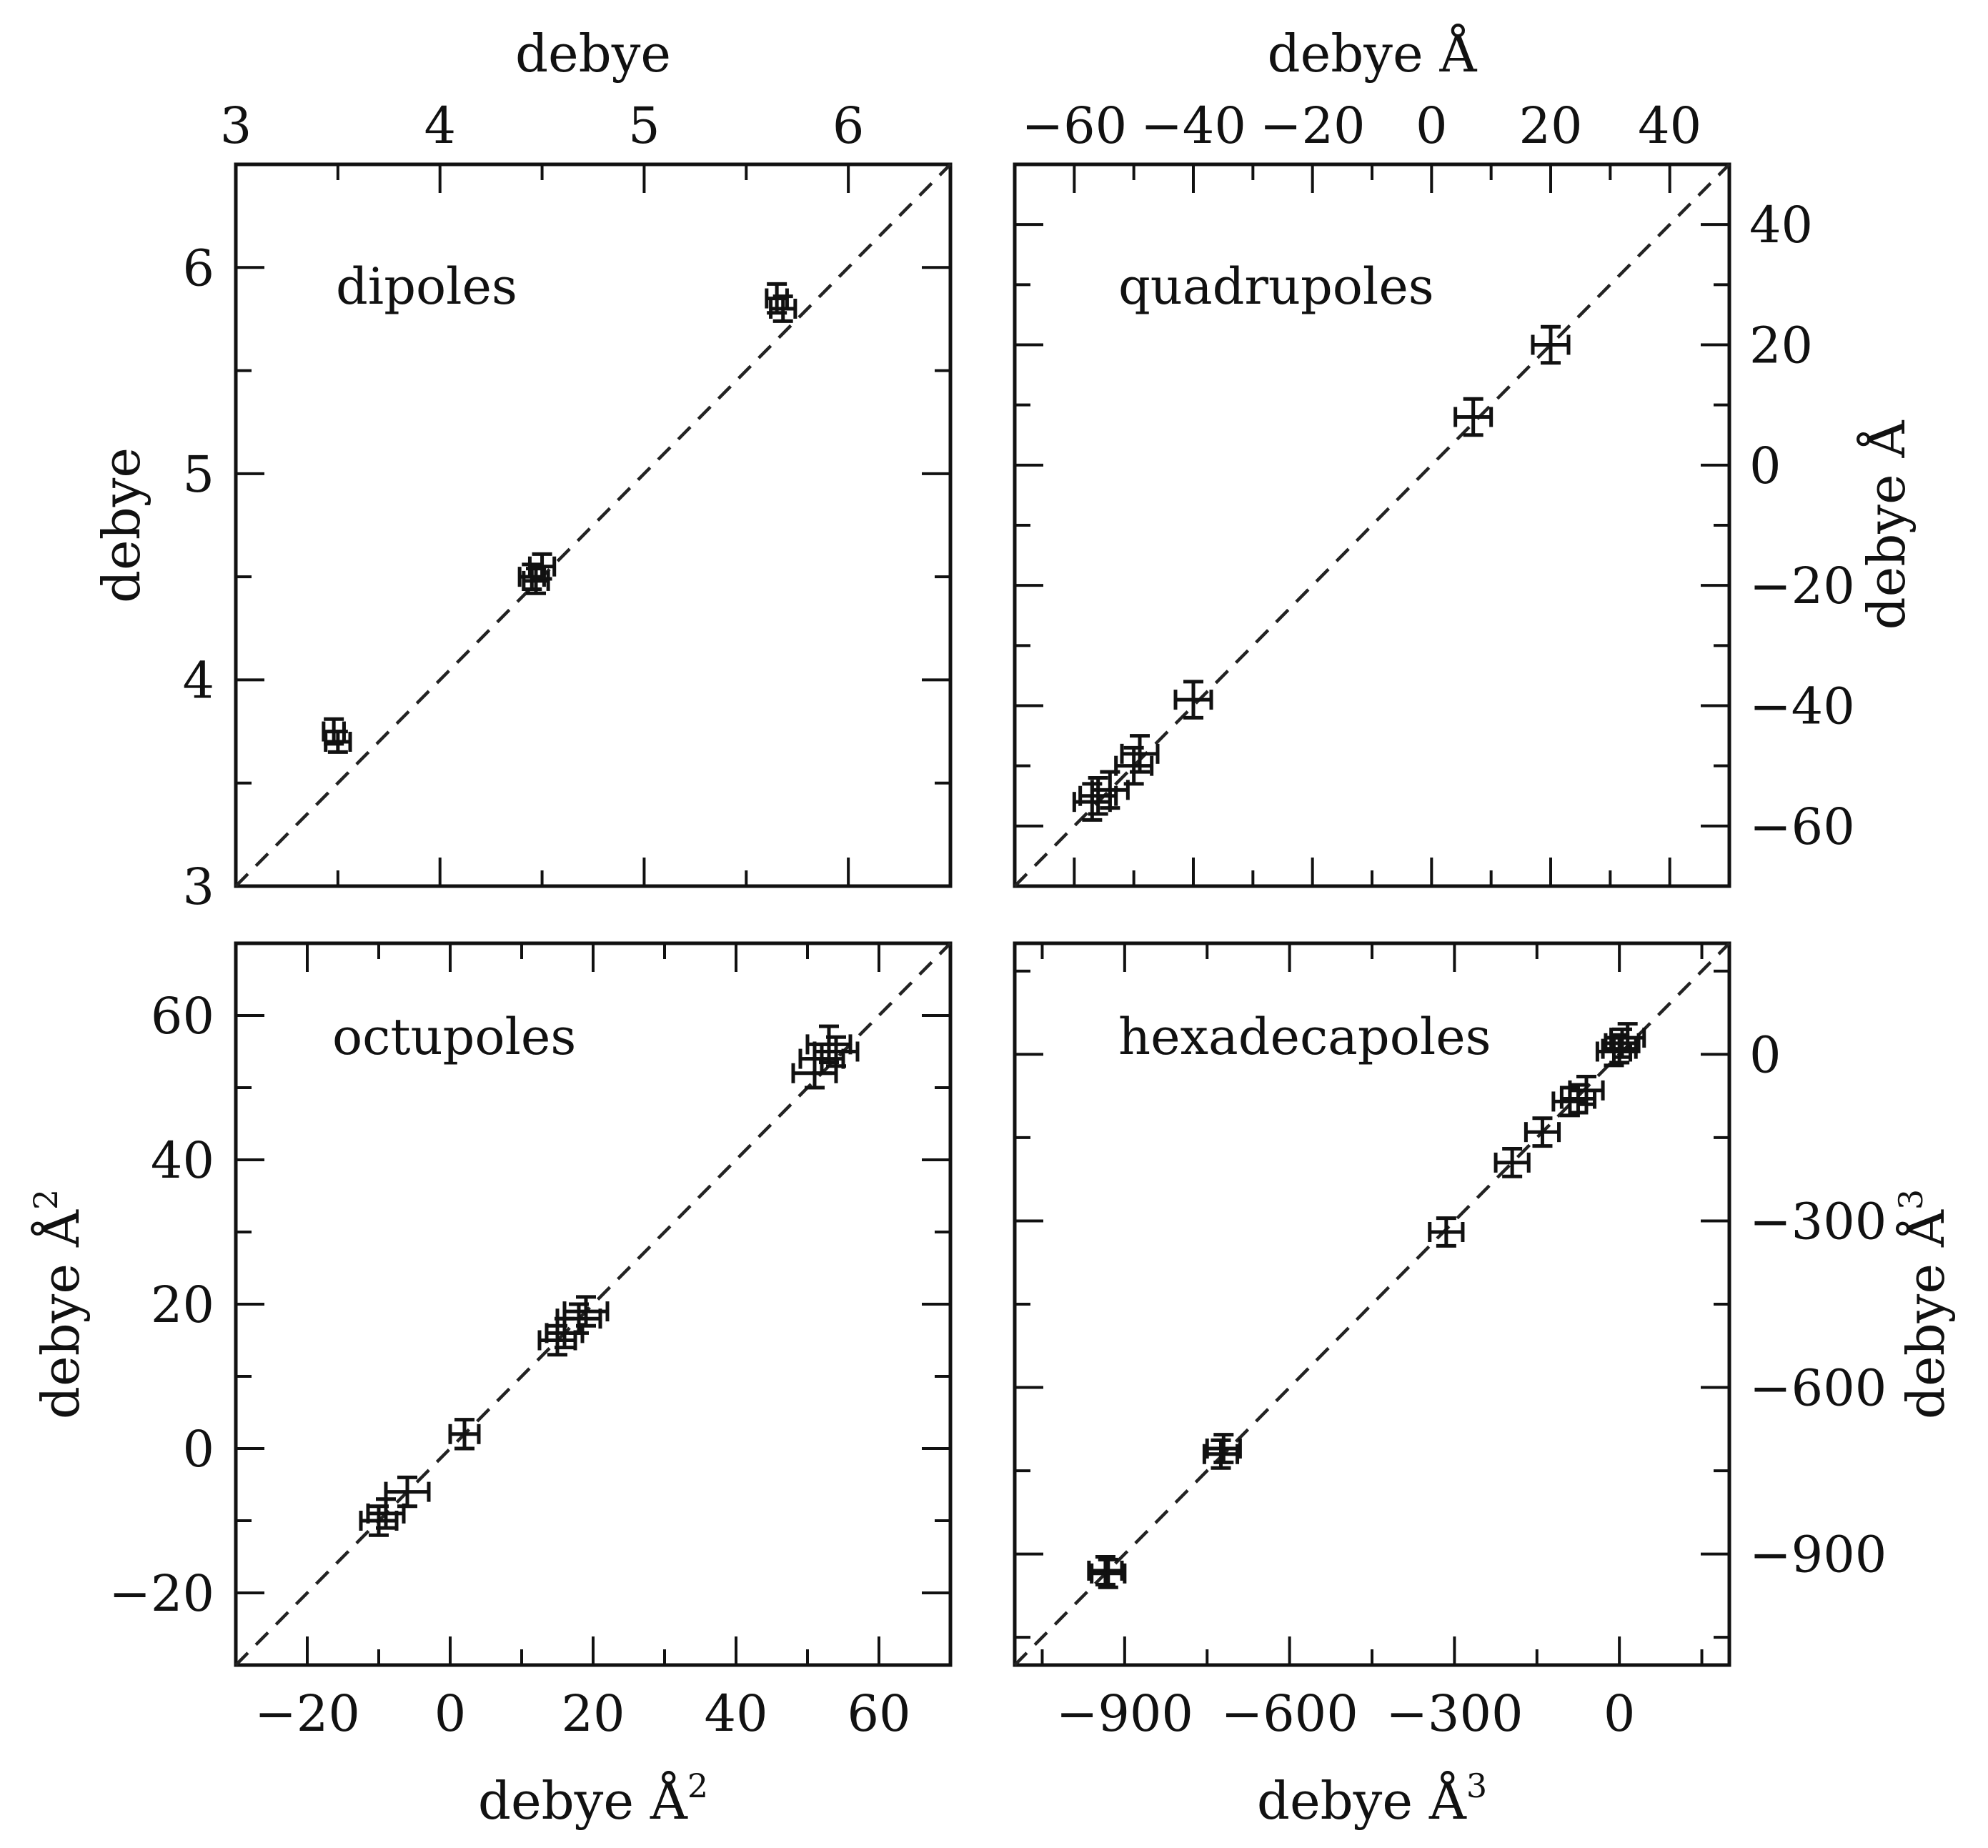  Describe the element at coordinates (1476, 1786) in the screenshot. I see `hexadecapoles-bottom-axis-label-sup: 3` at that location.